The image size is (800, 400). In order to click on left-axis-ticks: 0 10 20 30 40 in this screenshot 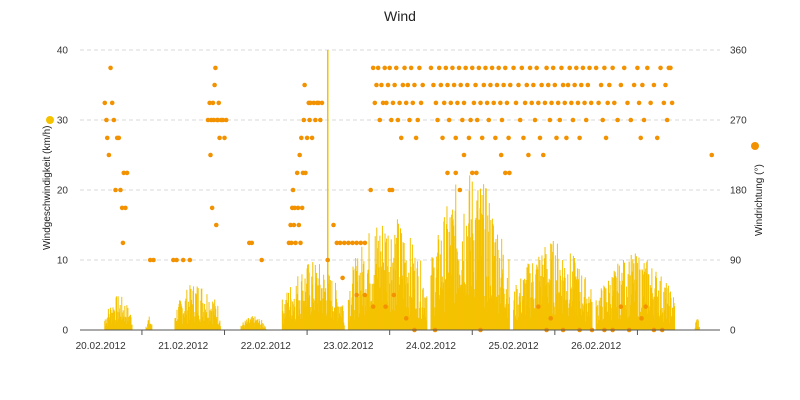, I will do `click(63, 191)`.